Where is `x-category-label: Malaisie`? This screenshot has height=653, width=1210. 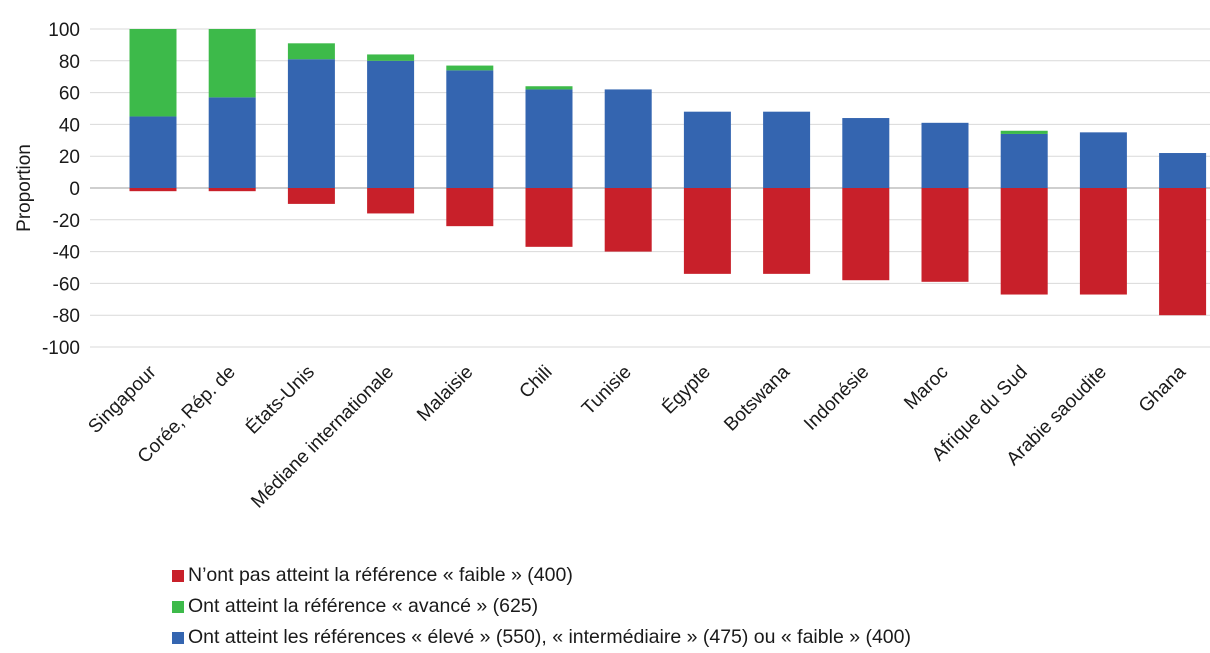 x-category-label: Malaisie is located at coordinates (445, 394).